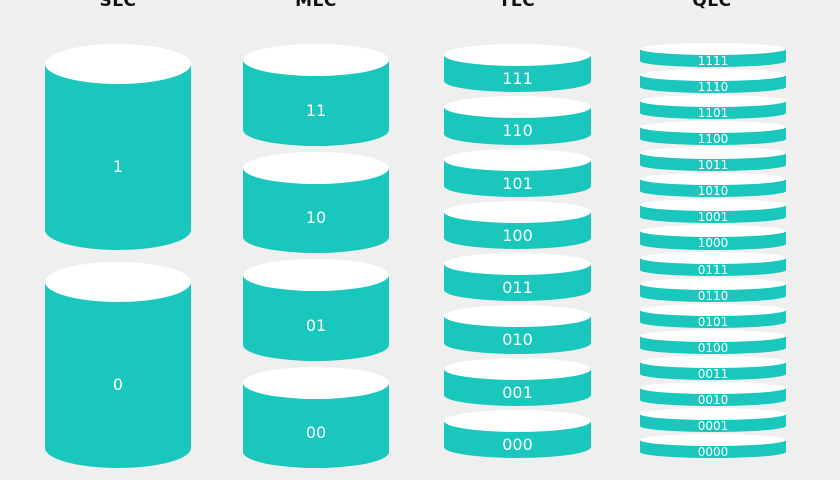 The width and height of the screenshot is (840, 480). I want to click on cell-bits-label: 1, so click(118, 166).